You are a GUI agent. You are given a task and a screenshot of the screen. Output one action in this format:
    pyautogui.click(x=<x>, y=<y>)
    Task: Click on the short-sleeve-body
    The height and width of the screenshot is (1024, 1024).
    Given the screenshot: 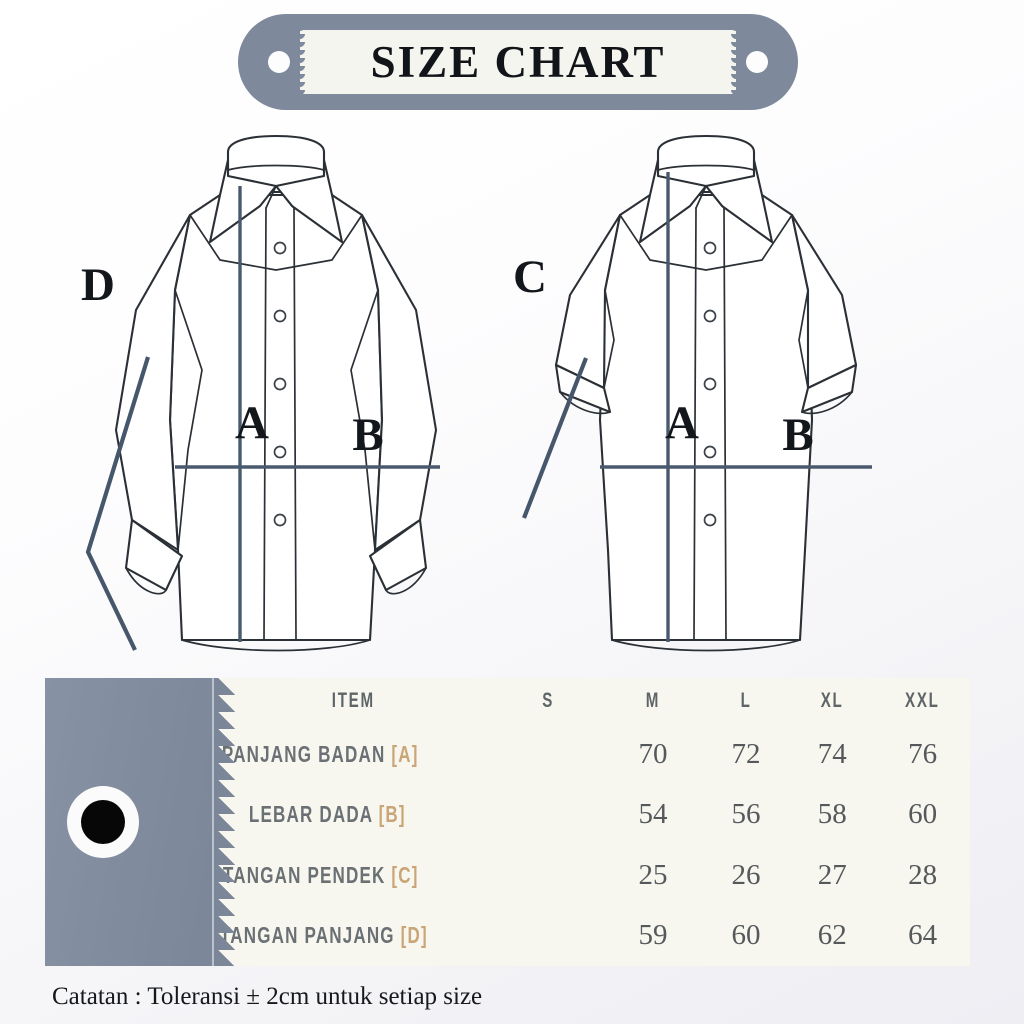 What is the action you would take?
    pyautogui.click(x=706, y=417)
    